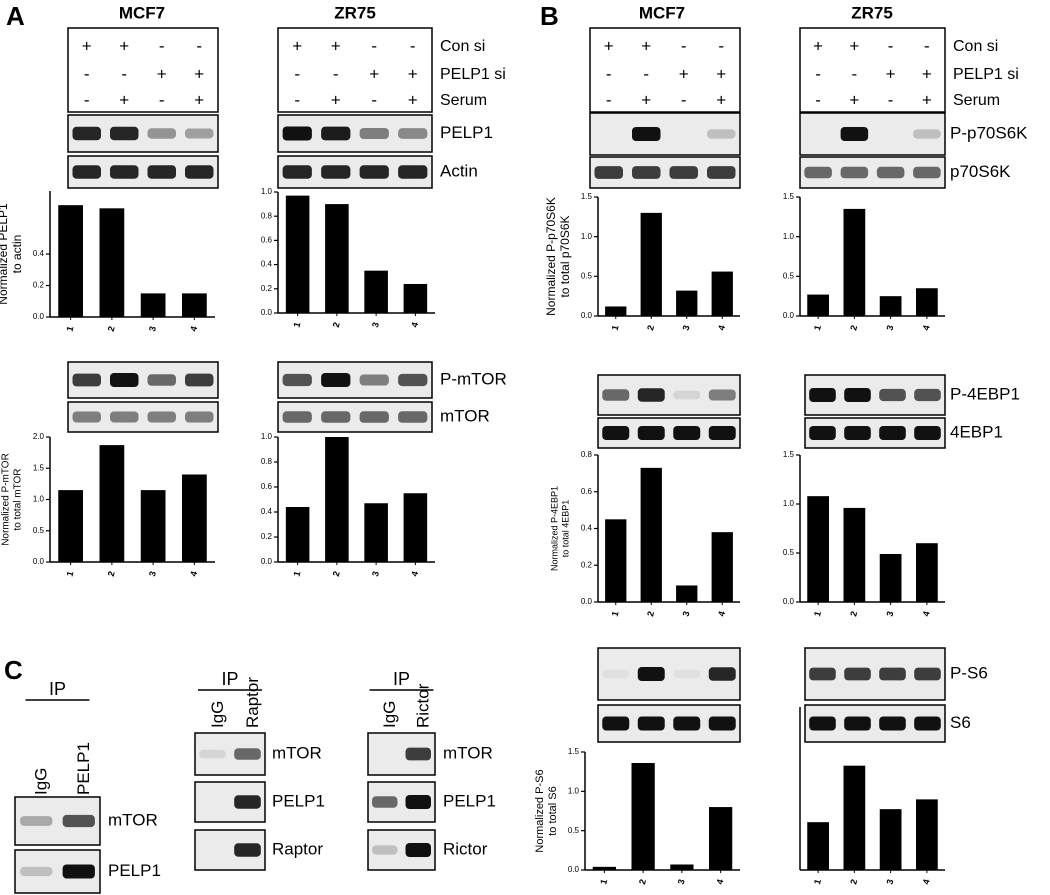  Describe the element at coordinates (872, 12) in the screenshot. I see `cell-line-header: ZR75` at that location.